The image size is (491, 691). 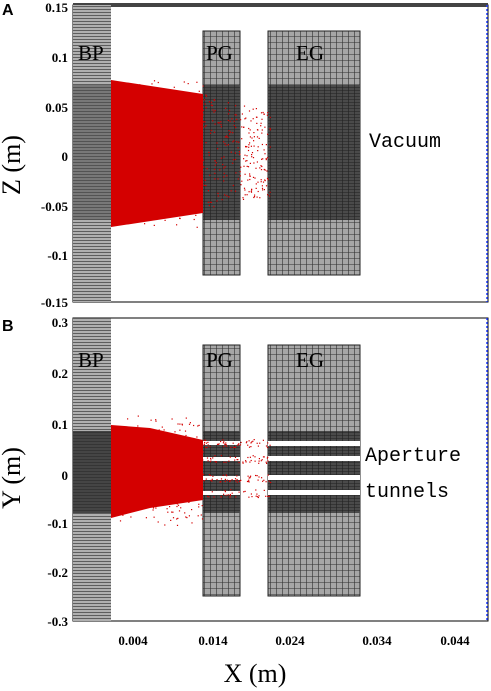 What do you see at coordinates (8, 326) in the screenshot?
I see `panel-letter: B` at bounding box center [8, 326].